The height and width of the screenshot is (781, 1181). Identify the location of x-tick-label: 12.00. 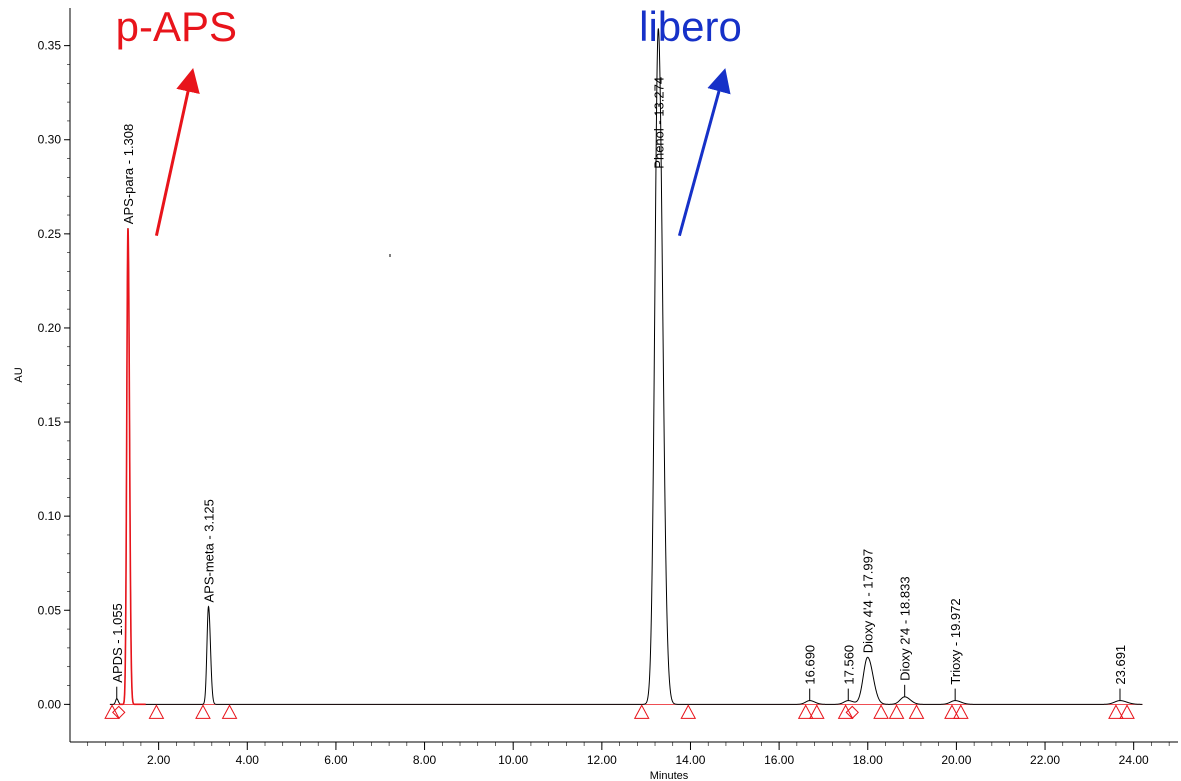
(602, 760).